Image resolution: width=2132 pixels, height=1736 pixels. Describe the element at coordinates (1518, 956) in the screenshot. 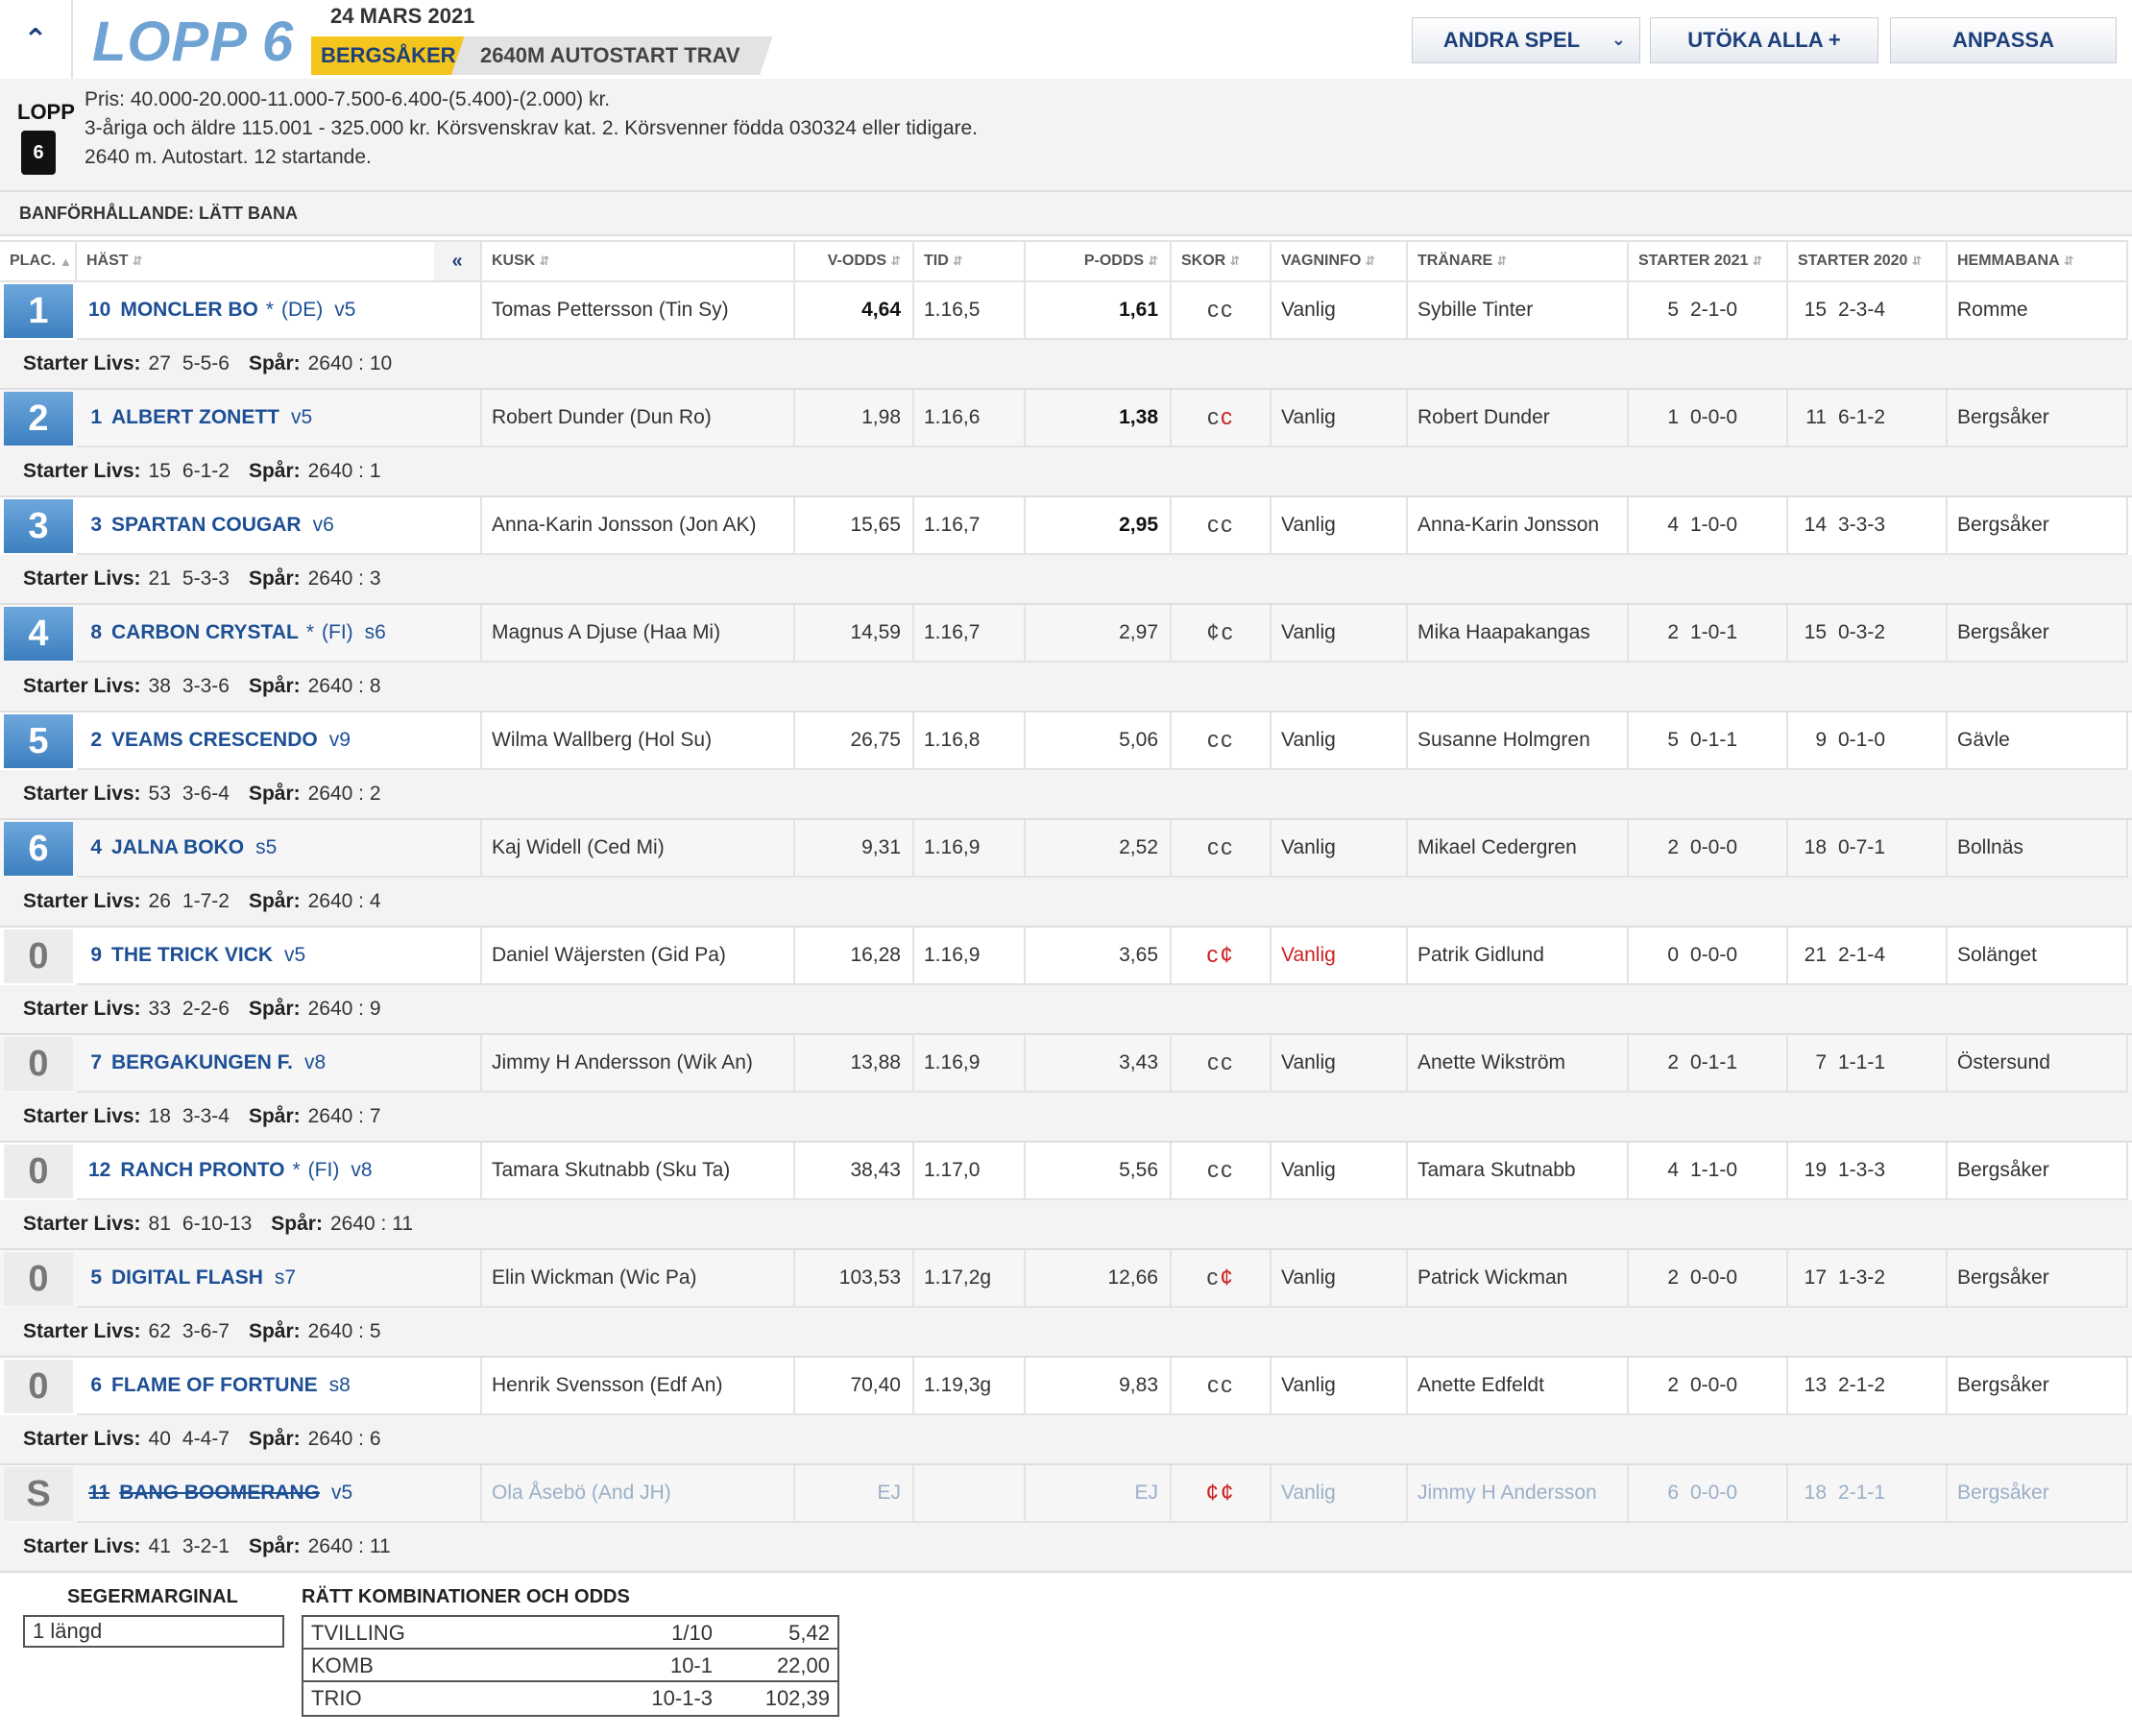

I see `cell-tranare: Patrik Gidlund` at that location.